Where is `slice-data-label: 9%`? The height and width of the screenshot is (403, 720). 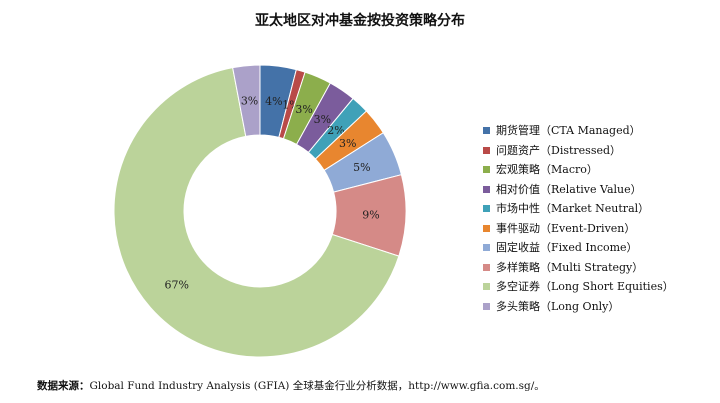 slice-data-label: 9% is located at coordinates (370, 214).